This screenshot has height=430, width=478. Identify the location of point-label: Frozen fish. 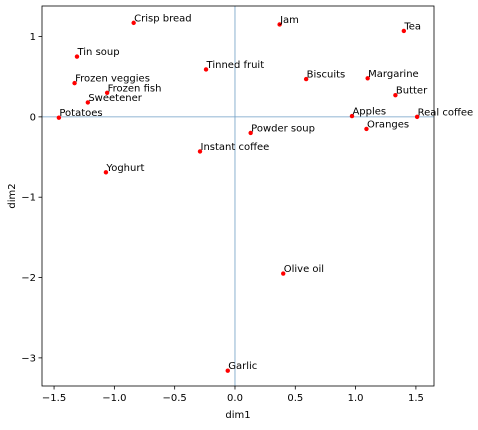
(135, 88).